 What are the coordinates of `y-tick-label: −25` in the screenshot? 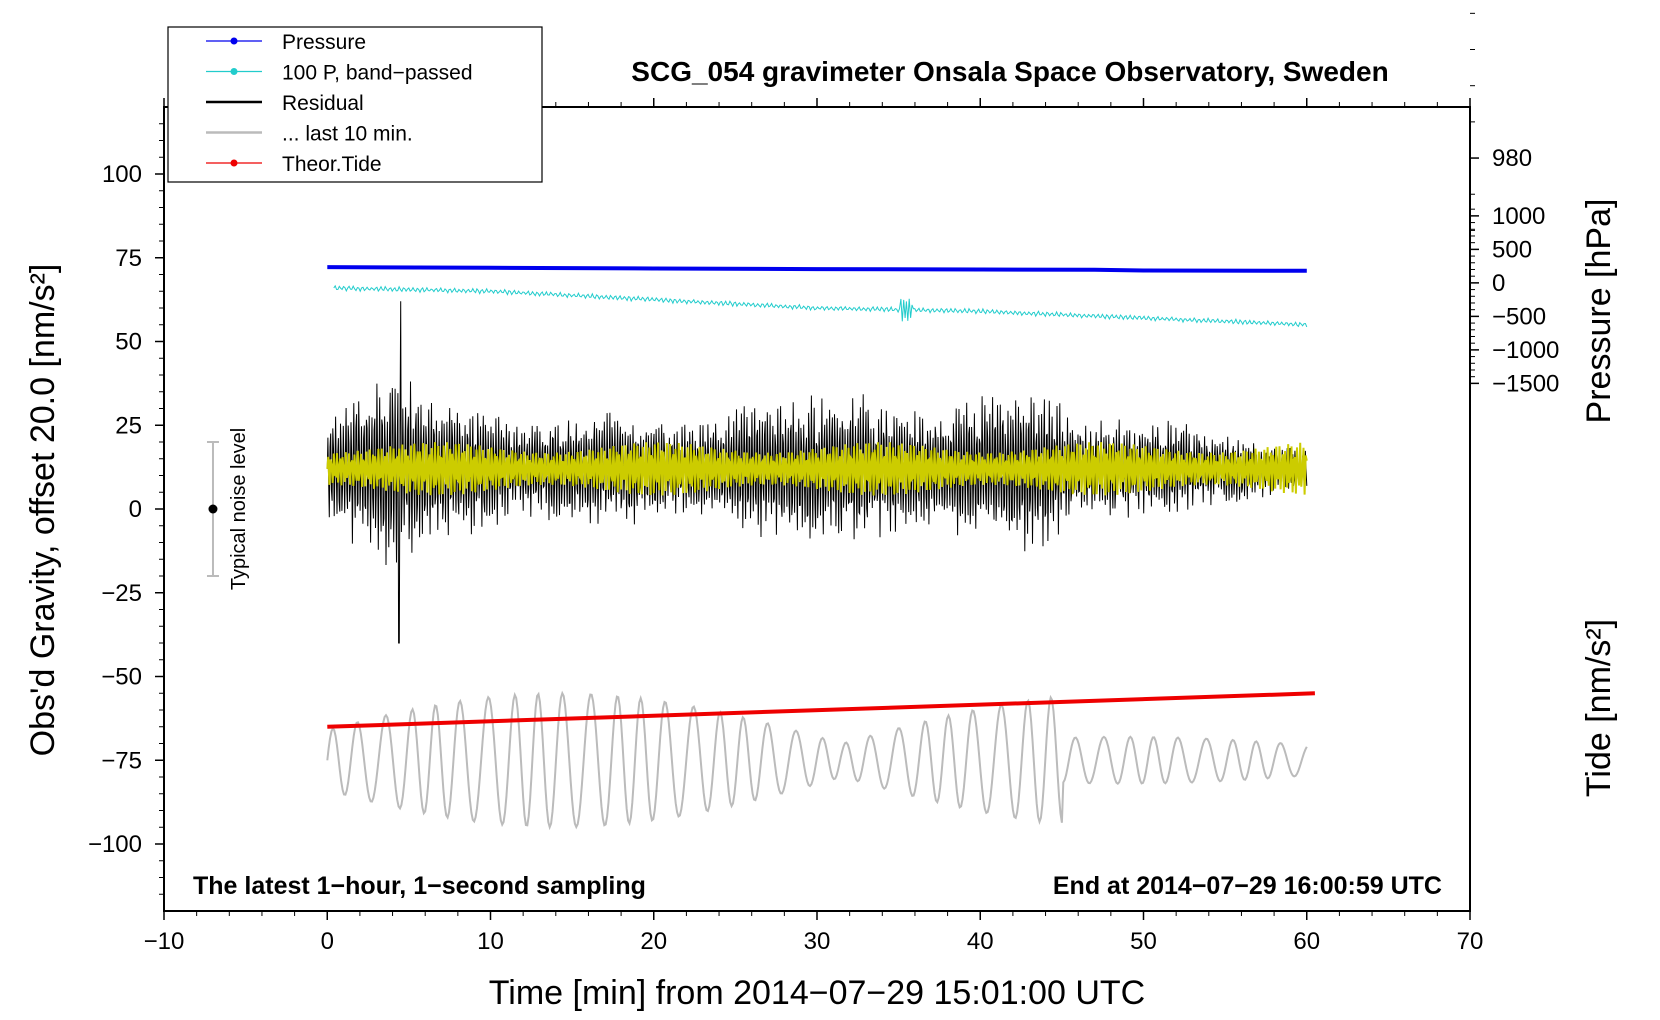 It's located at (121, 593).